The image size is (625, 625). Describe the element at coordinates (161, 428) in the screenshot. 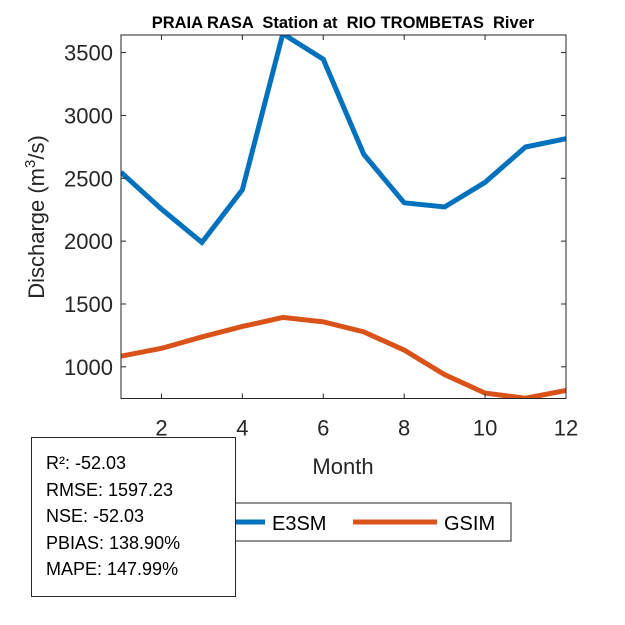

I see `x-tick-label-2: 2` at that location.